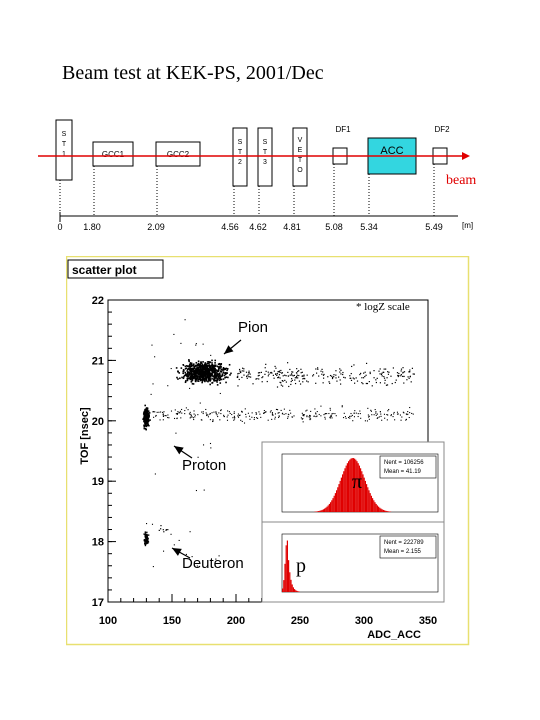 The height and width of the screenshot is (720, 540). What do you see at coordinates (357, 482) in the screenshot?
I see `particle-symbol: π` at bounding box center [357, 482].